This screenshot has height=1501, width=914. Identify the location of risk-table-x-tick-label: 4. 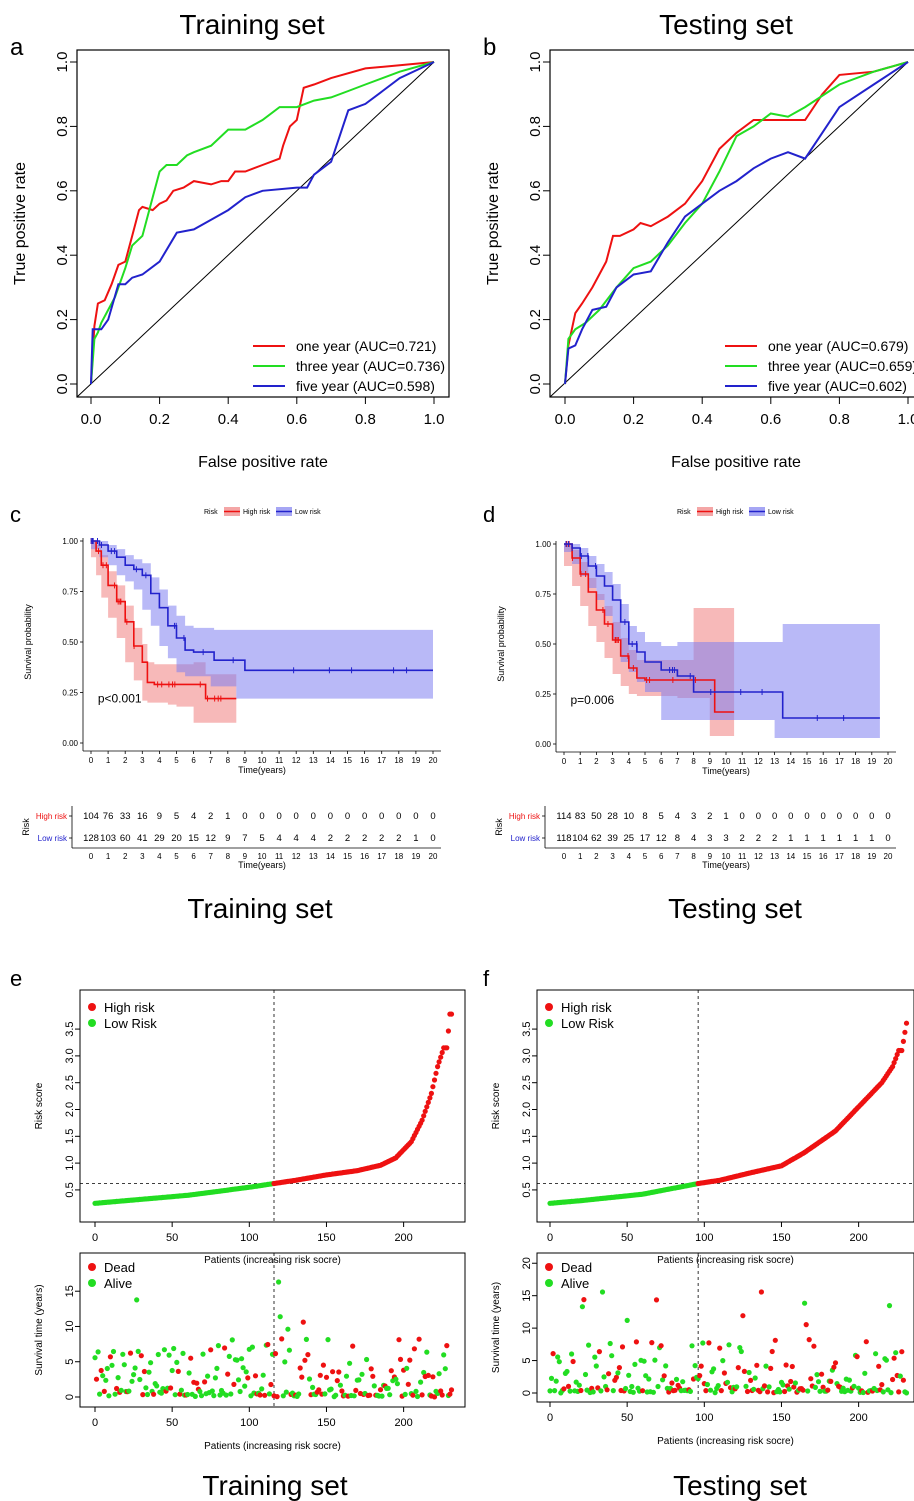
(159, 856).